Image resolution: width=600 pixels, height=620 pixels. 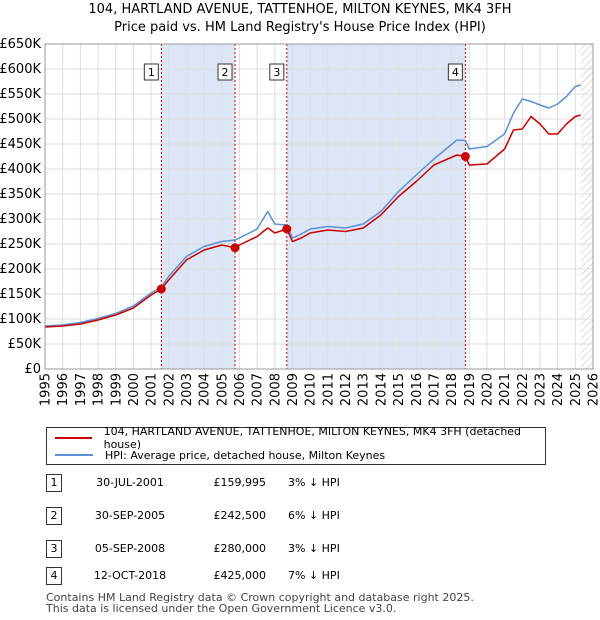 I want to click on x-tick-label: 2020, so click(x=487, y=389).